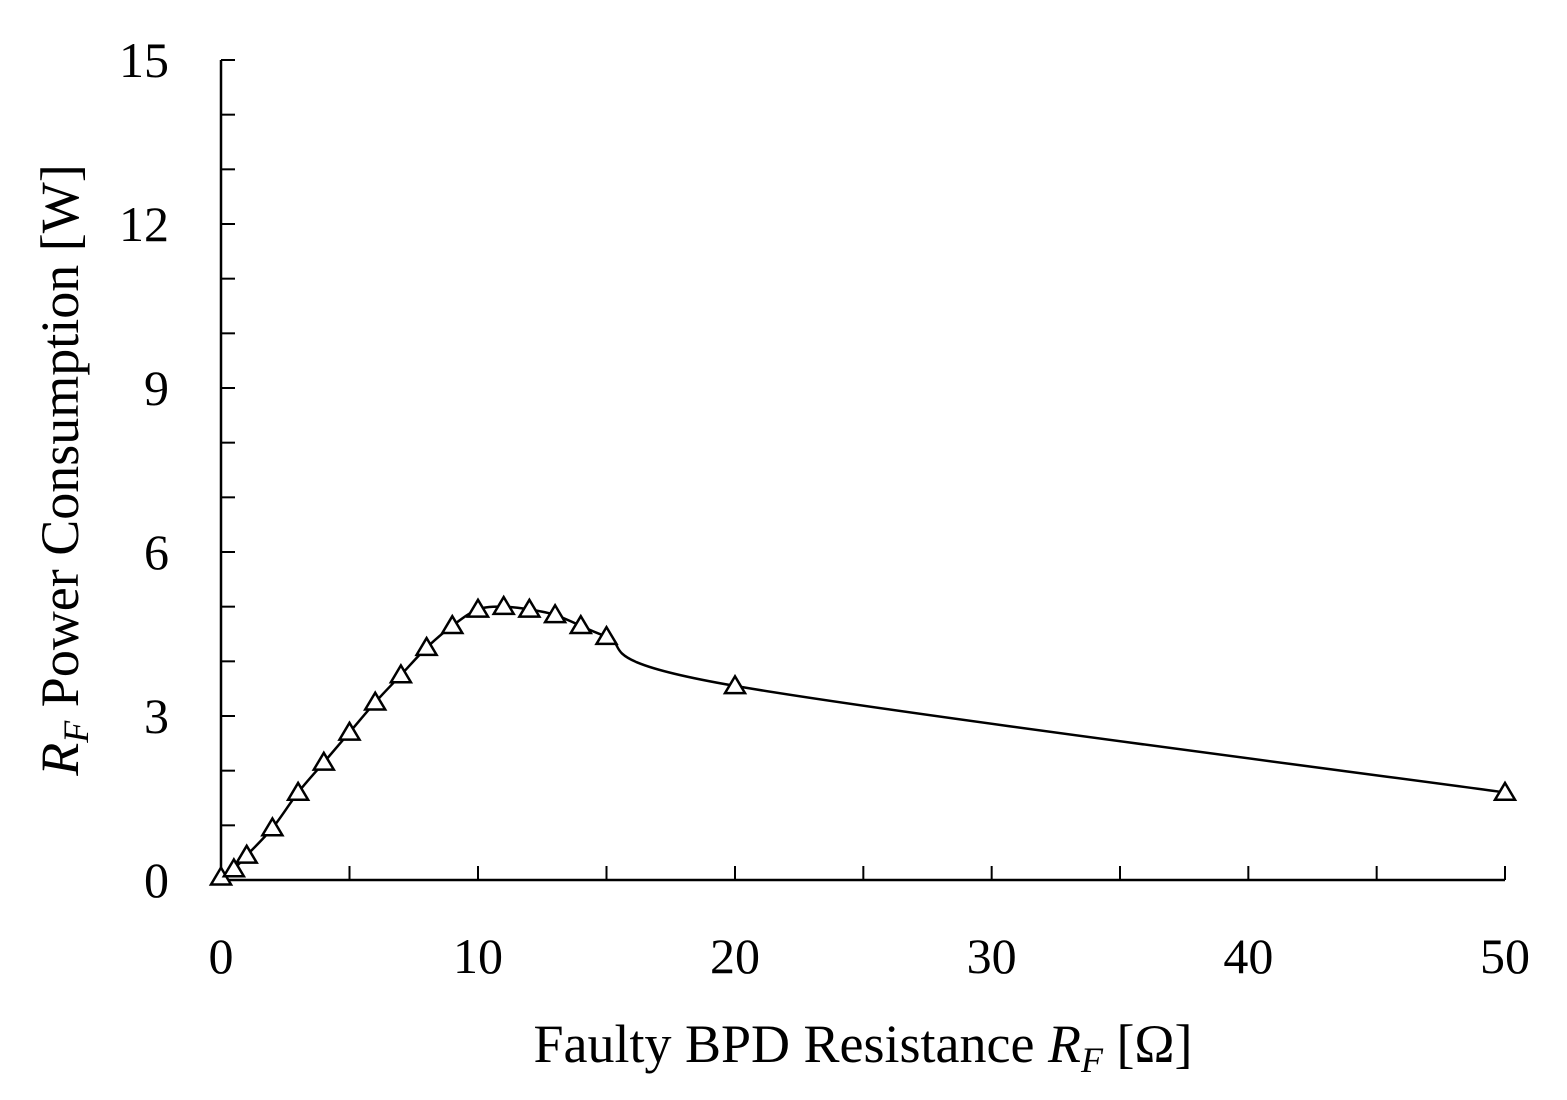  Describe the element at coordinates (478, 956) in the screenshot. I see `x-tick-label: 10` at that location.